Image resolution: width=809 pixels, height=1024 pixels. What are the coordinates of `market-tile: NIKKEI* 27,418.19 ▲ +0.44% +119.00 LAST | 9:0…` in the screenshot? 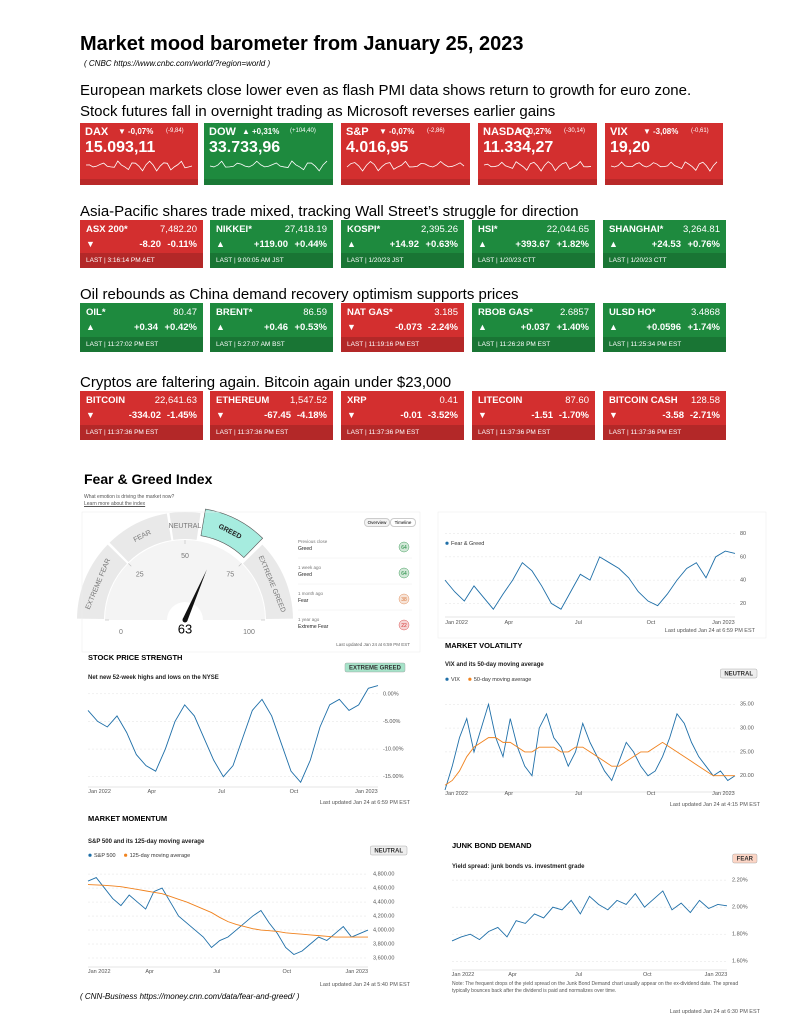 It's located at (271, 244).